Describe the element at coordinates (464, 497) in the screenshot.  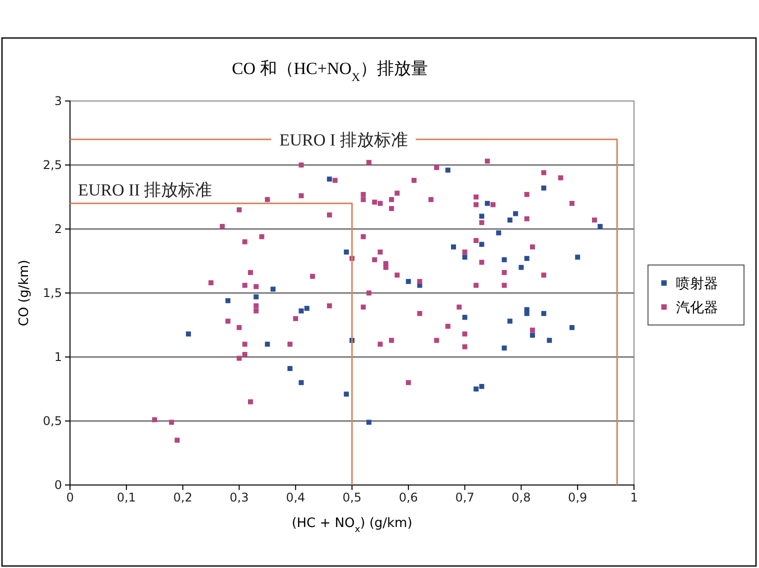
I see `x-tick-label: 0,7` at that location.